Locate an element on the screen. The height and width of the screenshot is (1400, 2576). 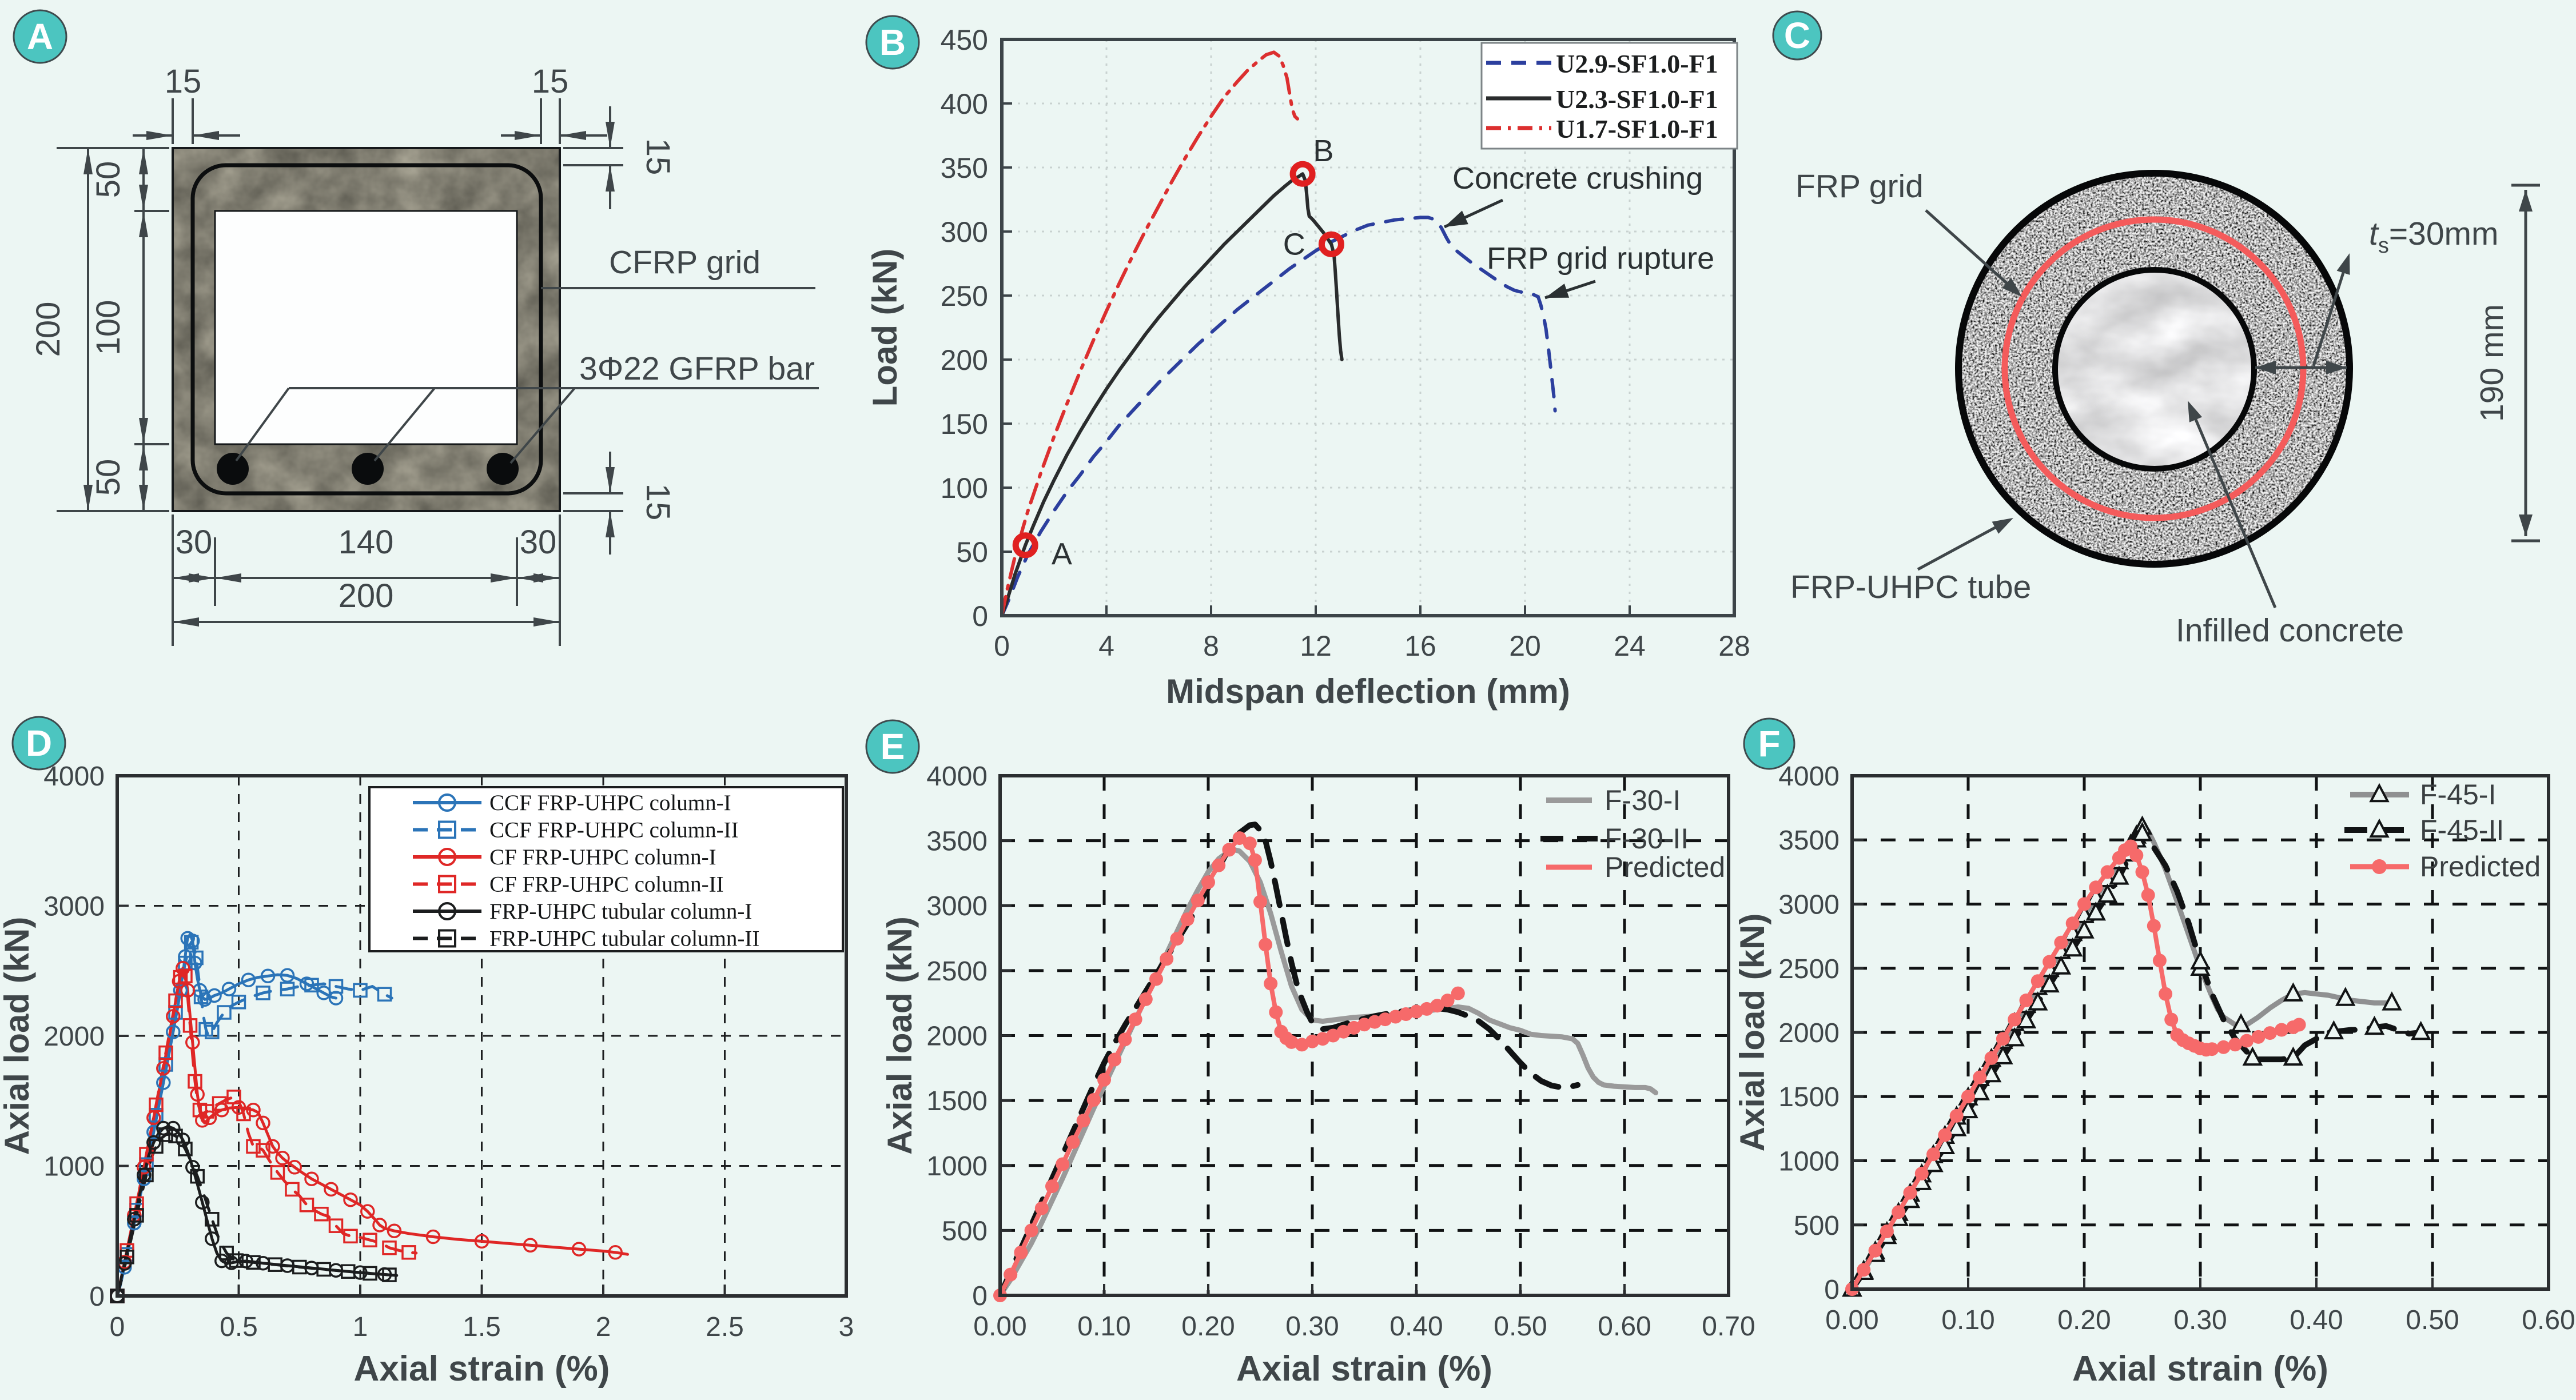
svg-text: 2500 is located at coordinates (1809, 969).